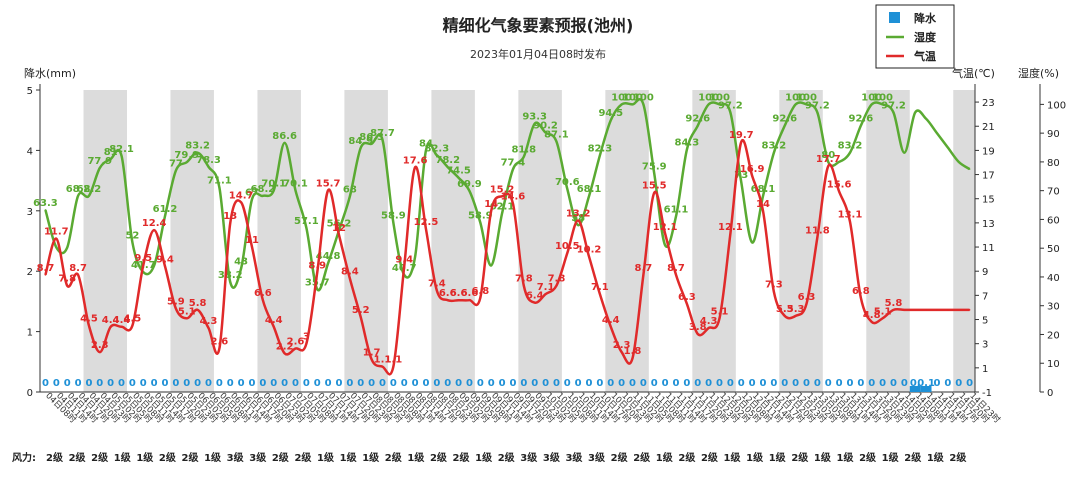 This screenshot has height=483, width=1080. What do you see at coordinates (644, 268) in the screenshot?
I see `temperature-value-label: 8.7` at bounding box center [644, 268].